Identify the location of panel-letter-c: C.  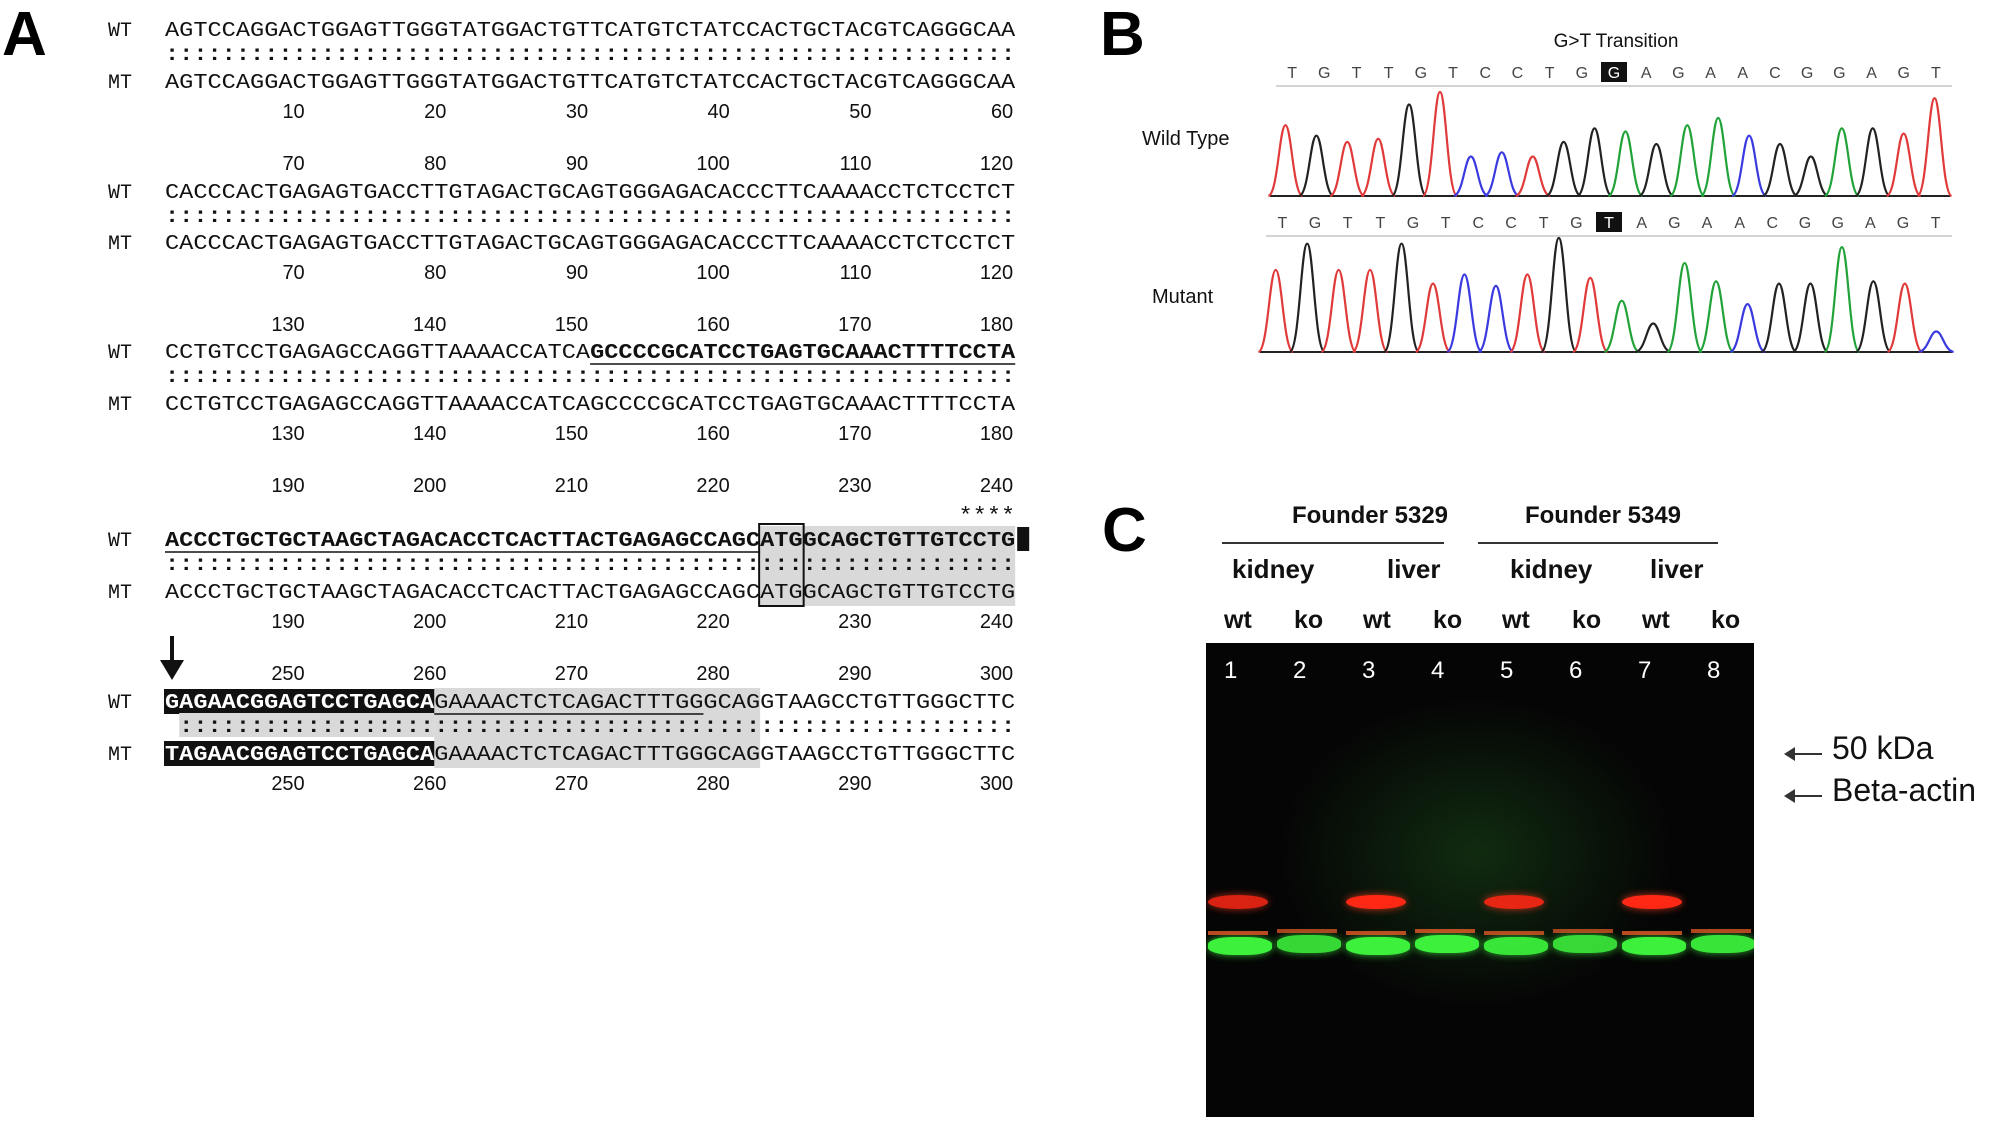
(1124, 530).